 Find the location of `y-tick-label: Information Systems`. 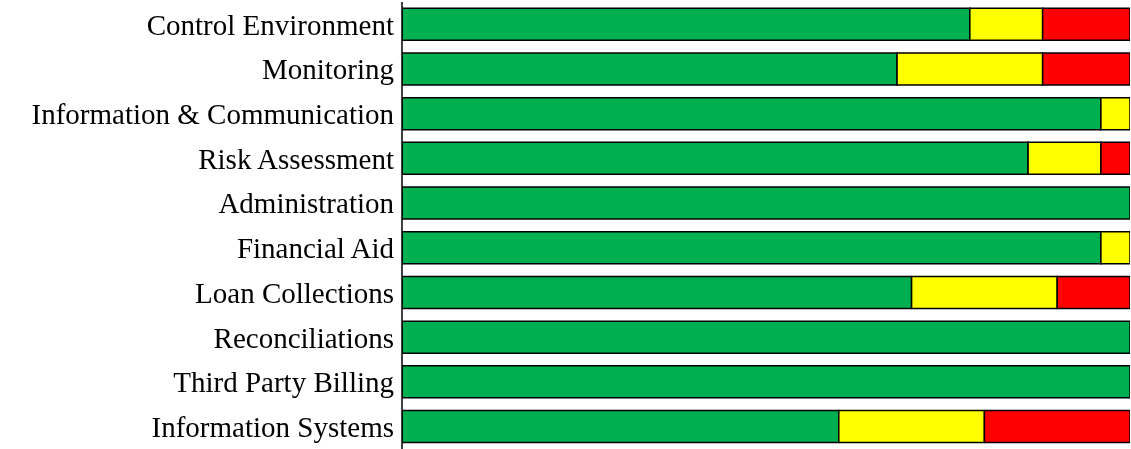

y-tick-label: Information Systems is located at coordinates (272, 426).